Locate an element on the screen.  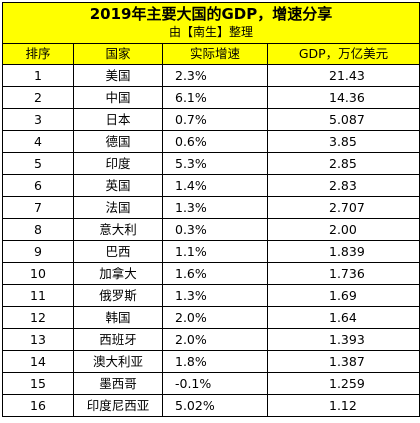
rank-cell: 7 is located at coordinates (38, 207).